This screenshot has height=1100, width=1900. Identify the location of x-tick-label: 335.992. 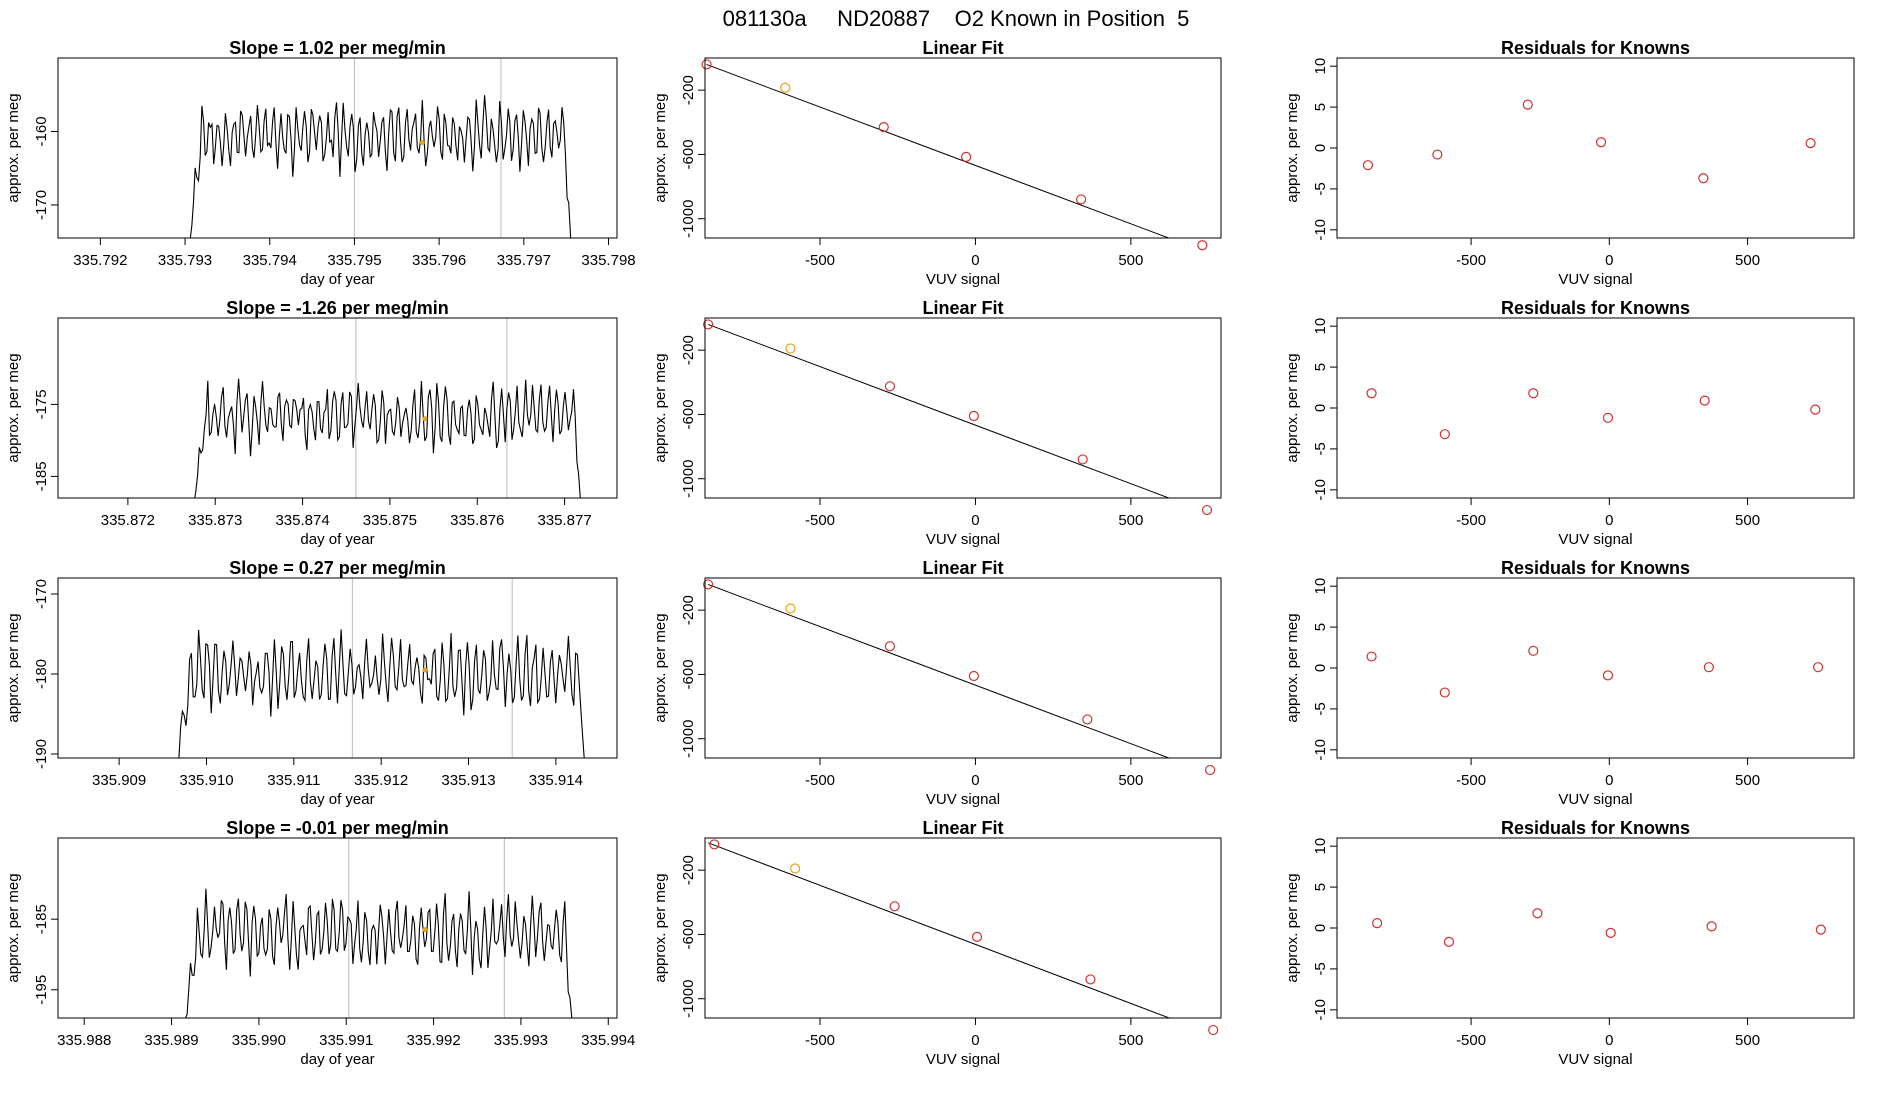
(433, 1040).